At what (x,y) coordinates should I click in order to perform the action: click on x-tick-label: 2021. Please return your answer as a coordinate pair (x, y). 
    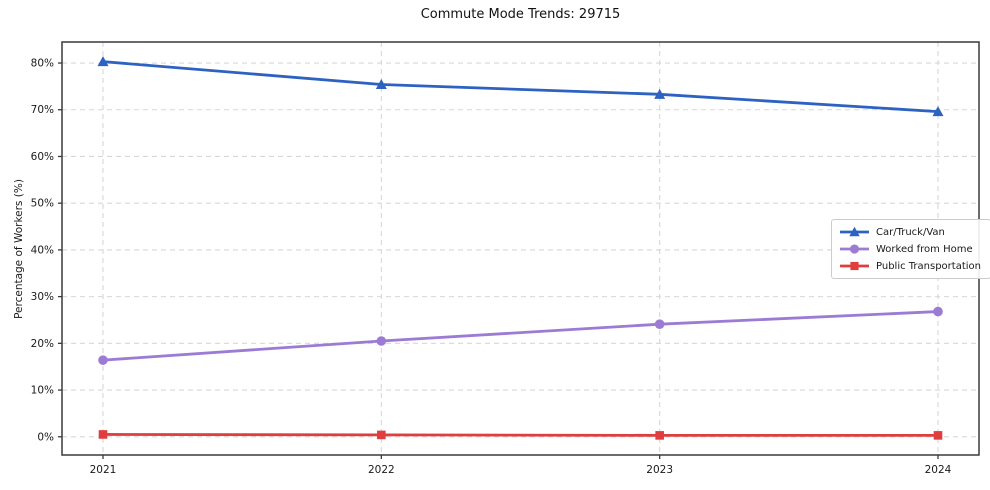
    Looking at the image, I should click on (103, 470).